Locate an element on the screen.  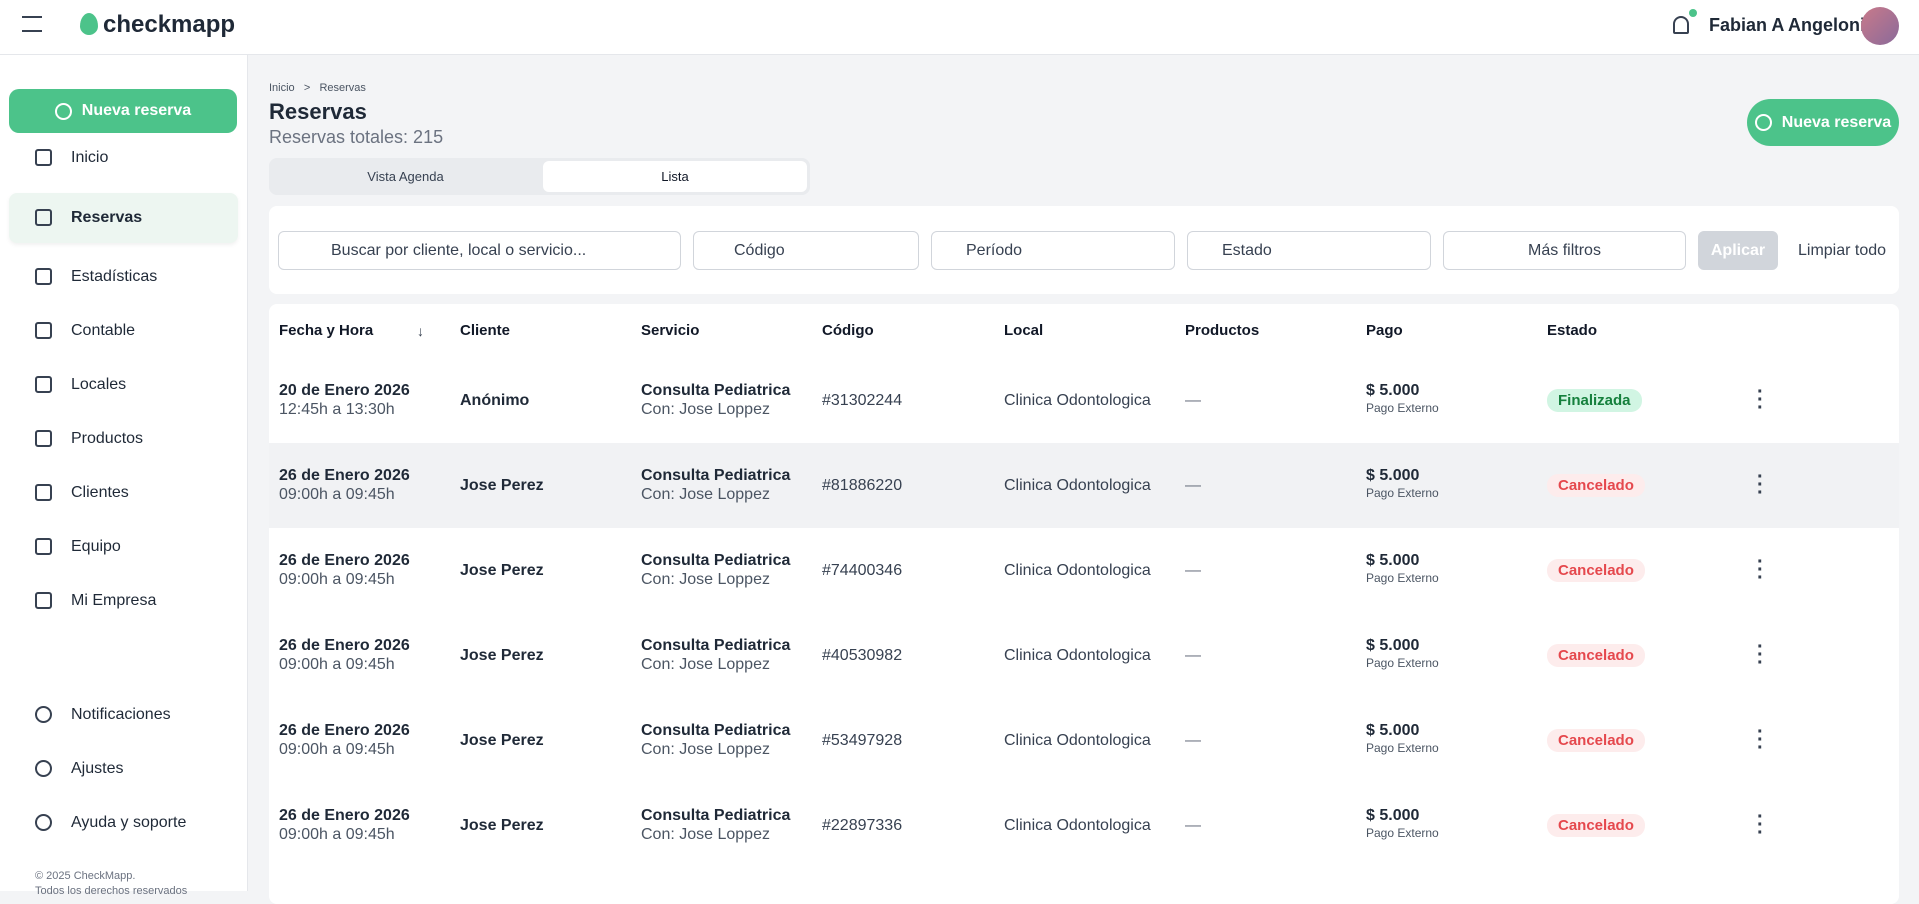
clear-button: Limpiar todo is located at coordinates (1842, 250).